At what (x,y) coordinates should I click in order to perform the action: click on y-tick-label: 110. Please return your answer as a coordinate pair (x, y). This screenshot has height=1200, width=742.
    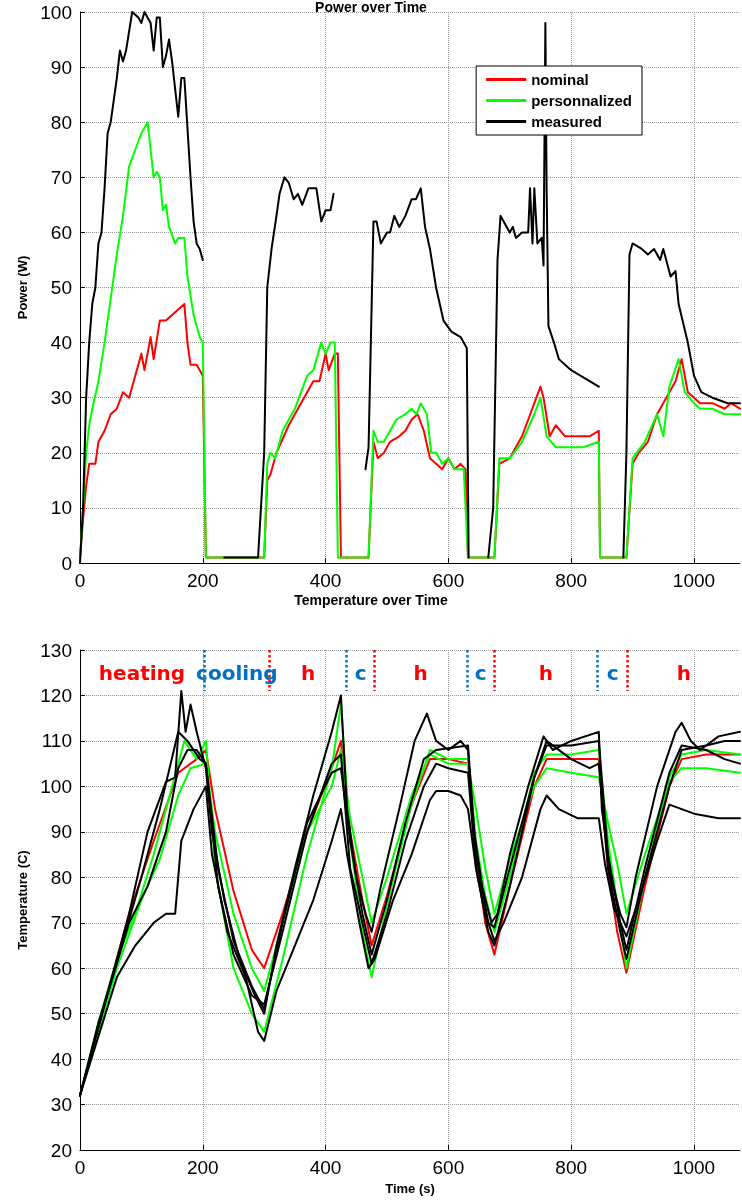
    Looking at the image, I should click on (56, 741).